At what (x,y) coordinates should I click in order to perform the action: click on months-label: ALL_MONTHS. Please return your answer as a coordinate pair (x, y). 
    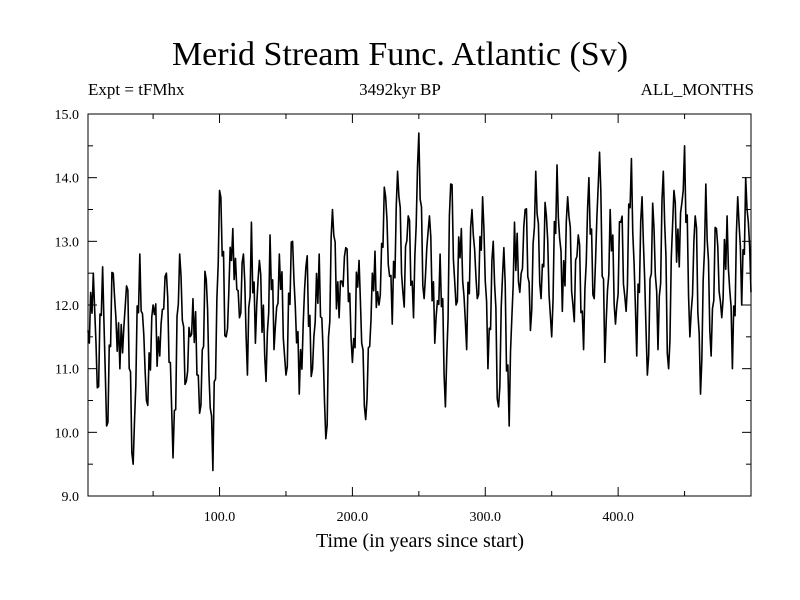
    Looking at the image, I should click on (697, 89).